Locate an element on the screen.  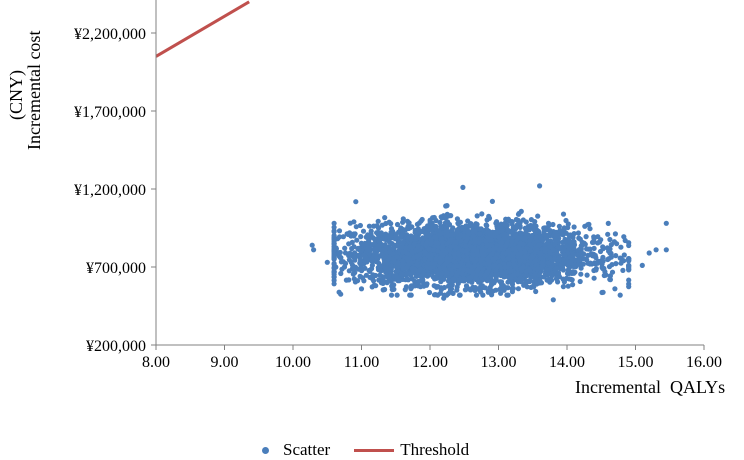
x-tick-label: 13.00 is located at coordinates (499, 362).